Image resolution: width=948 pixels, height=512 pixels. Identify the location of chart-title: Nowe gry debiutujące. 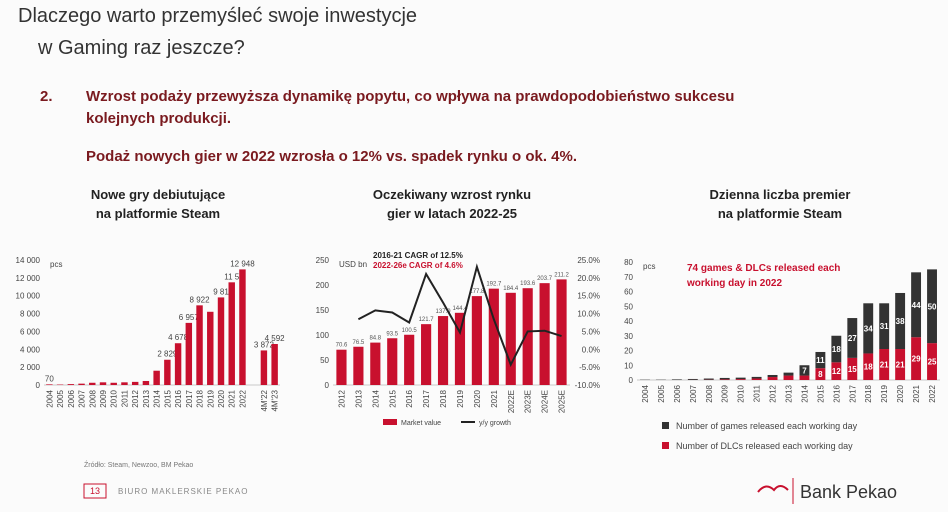
(158, 194).